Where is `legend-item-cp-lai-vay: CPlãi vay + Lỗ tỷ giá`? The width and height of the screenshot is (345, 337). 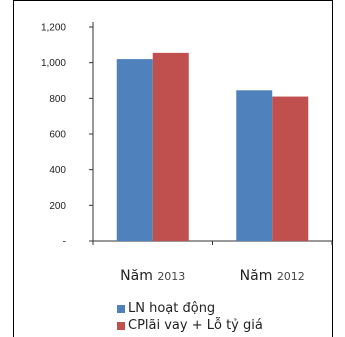
legend-item-cp-lai-vay: CPlãi vay + Lỗ tỷ giá is located at coordinates (190, 325).